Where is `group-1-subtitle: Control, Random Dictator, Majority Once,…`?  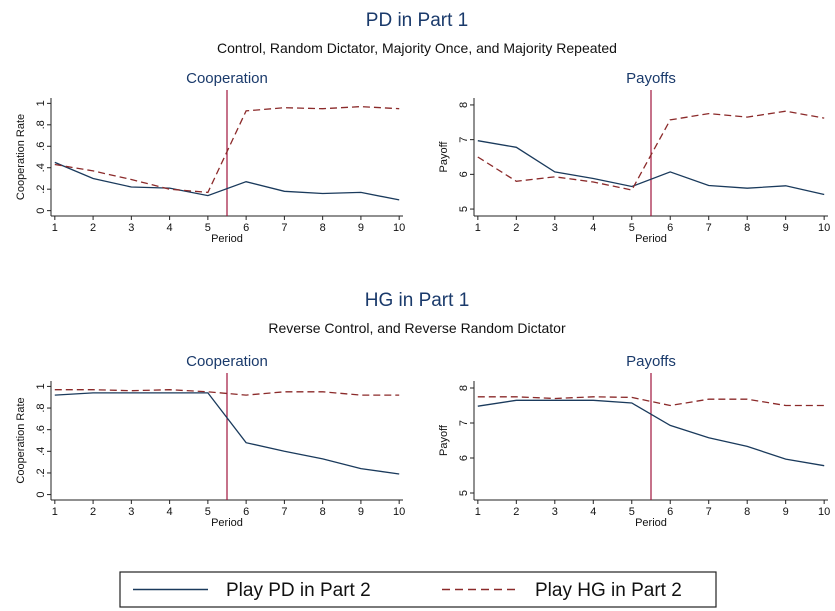 group-1-subtitle: Control, Random Dictator, Majority Once,… is located at coordinates (417, 48).